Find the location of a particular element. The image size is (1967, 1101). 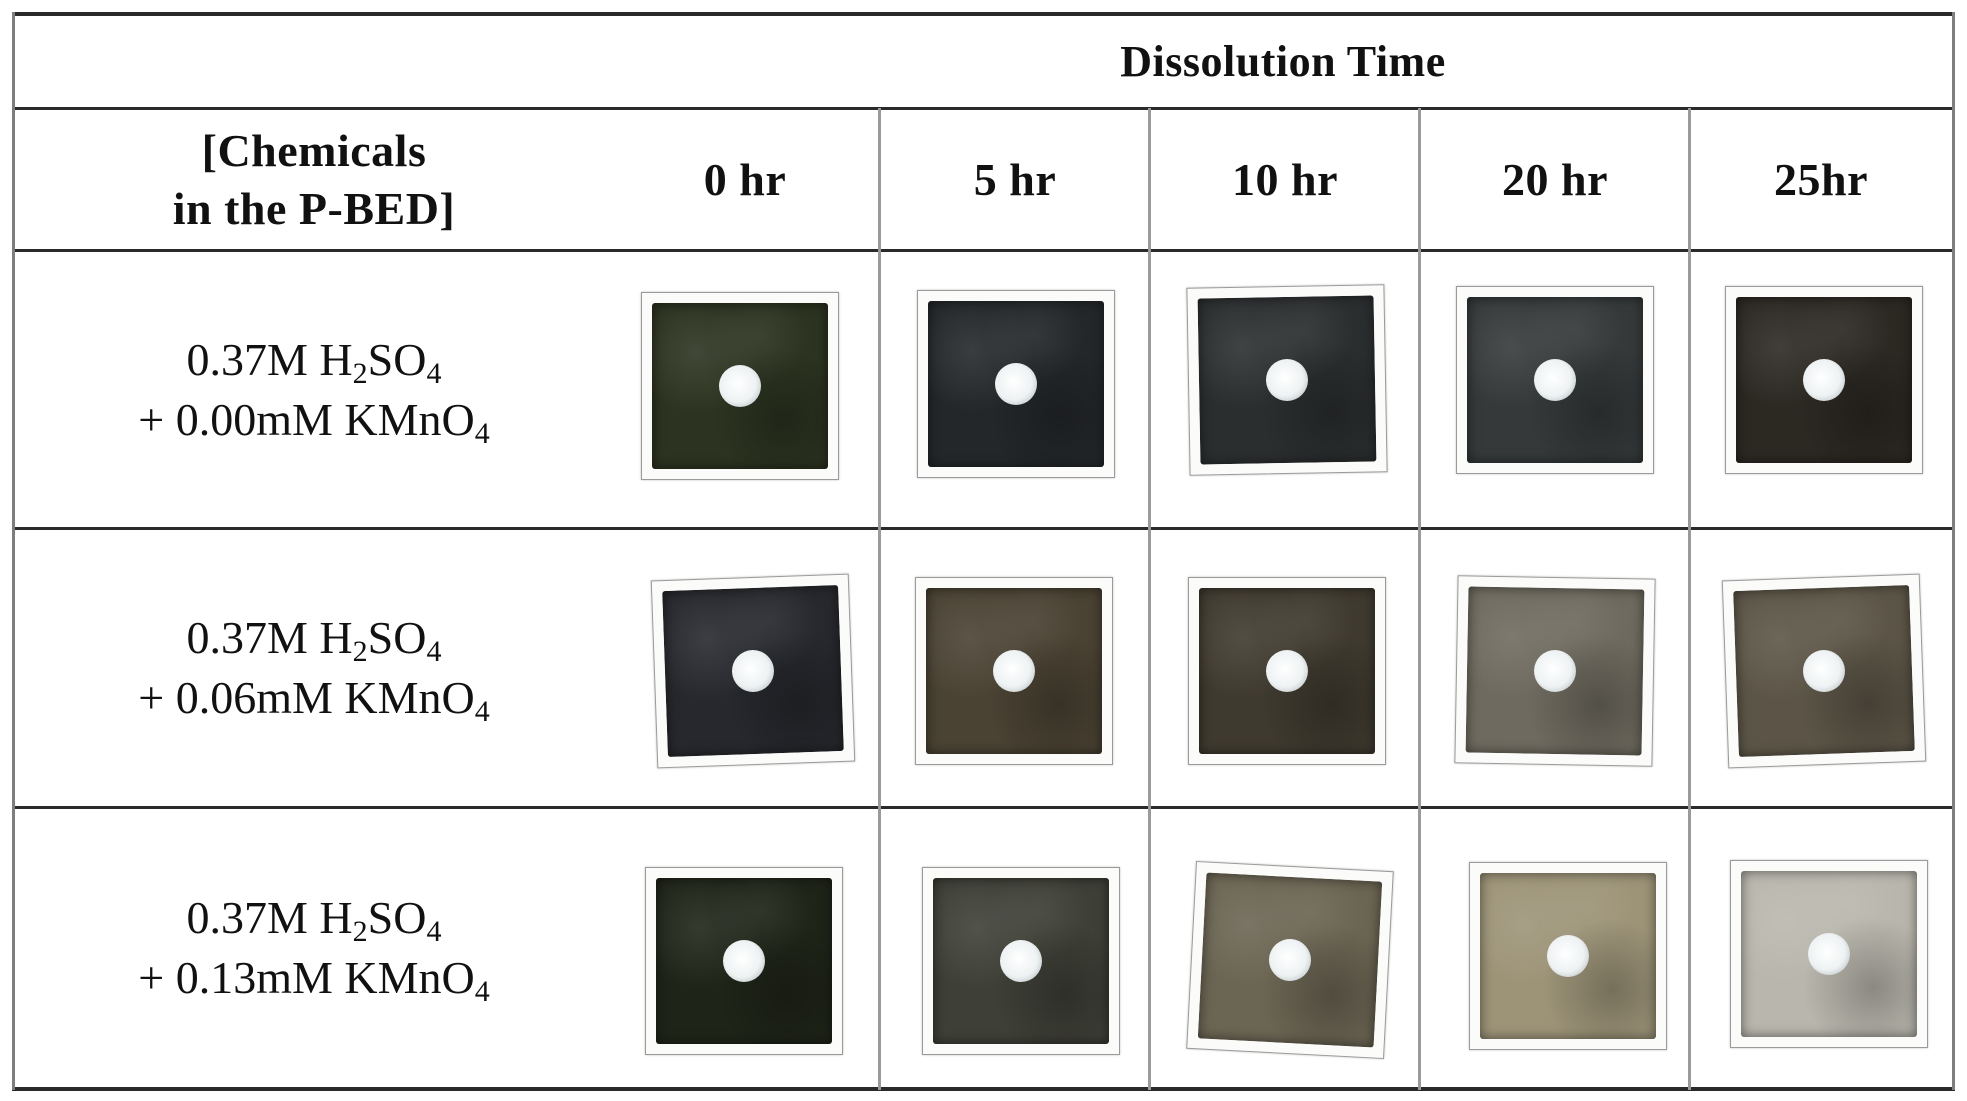

row1-rule is located at coordinates (983, 528).